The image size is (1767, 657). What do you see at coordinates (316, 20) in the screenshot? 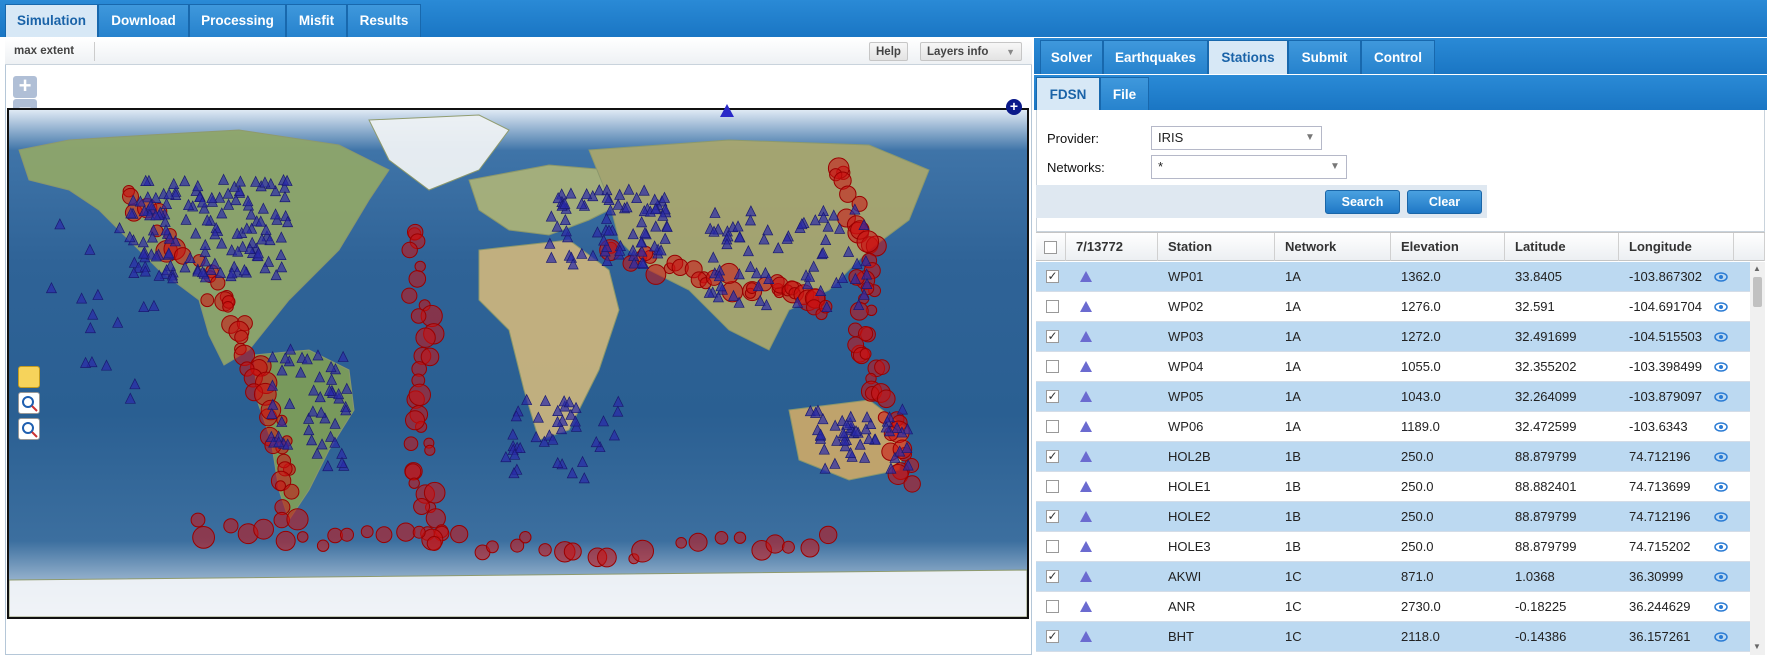
I see `tab-misfit: Misfit` at bounding box center [316, 20].